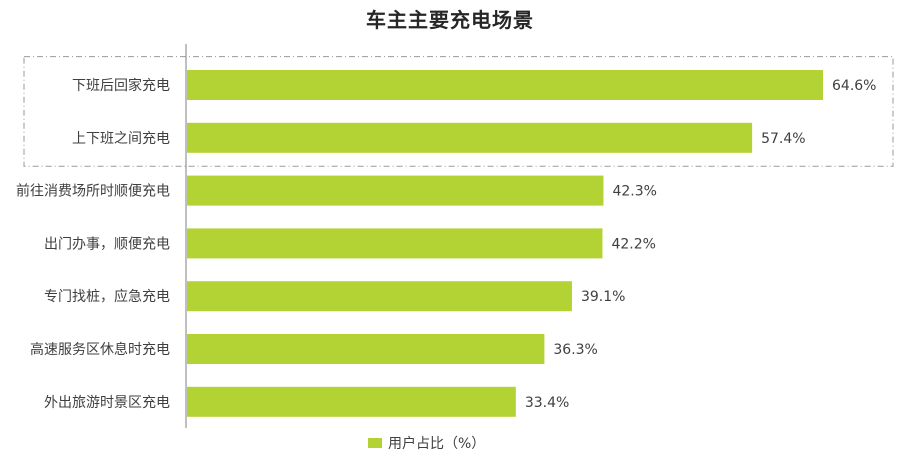 The height and width of the screenshot is (456, 900). I want to click on legend-swatch, so click(375, 443).